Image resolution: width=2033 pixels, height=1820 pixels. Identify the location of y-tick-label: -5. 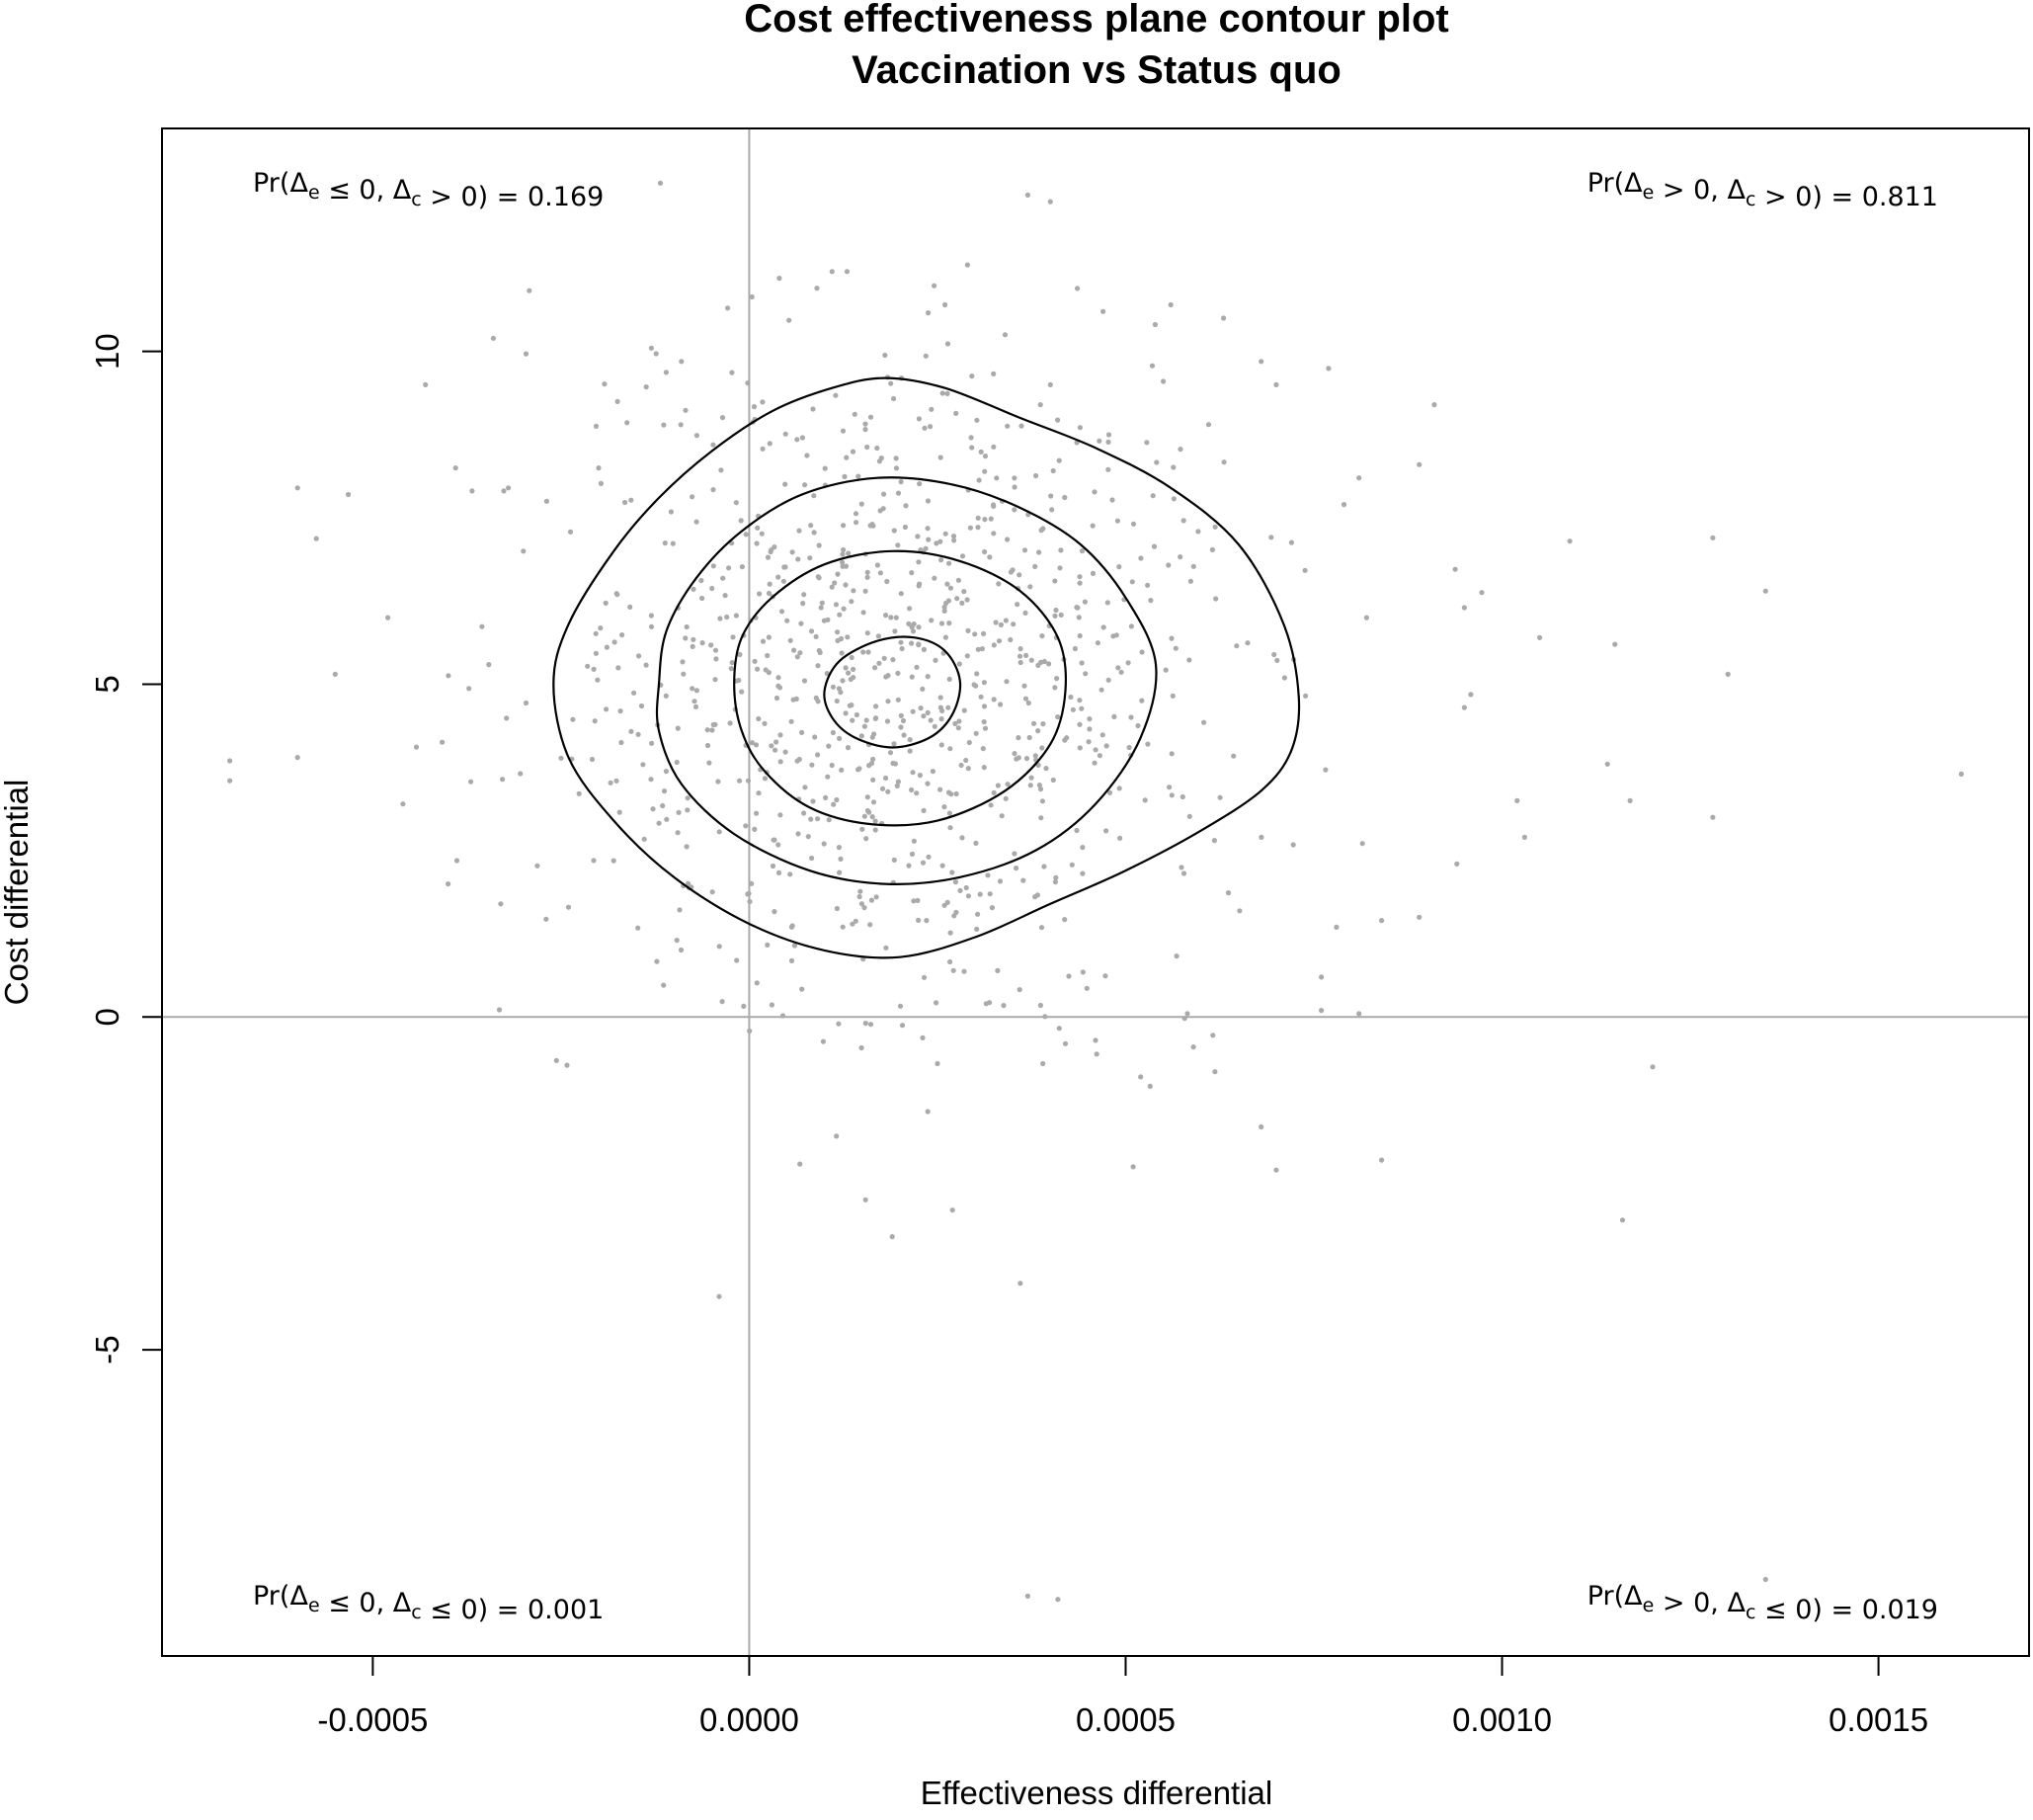
(107, 1349).